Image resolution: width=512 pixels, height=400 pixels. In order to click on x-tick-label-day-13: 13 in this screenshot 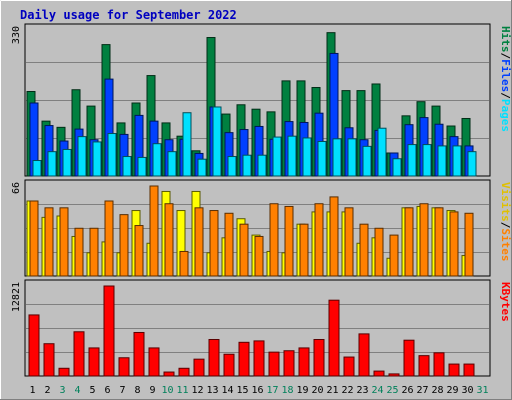, I will do `click(212, 390)`.